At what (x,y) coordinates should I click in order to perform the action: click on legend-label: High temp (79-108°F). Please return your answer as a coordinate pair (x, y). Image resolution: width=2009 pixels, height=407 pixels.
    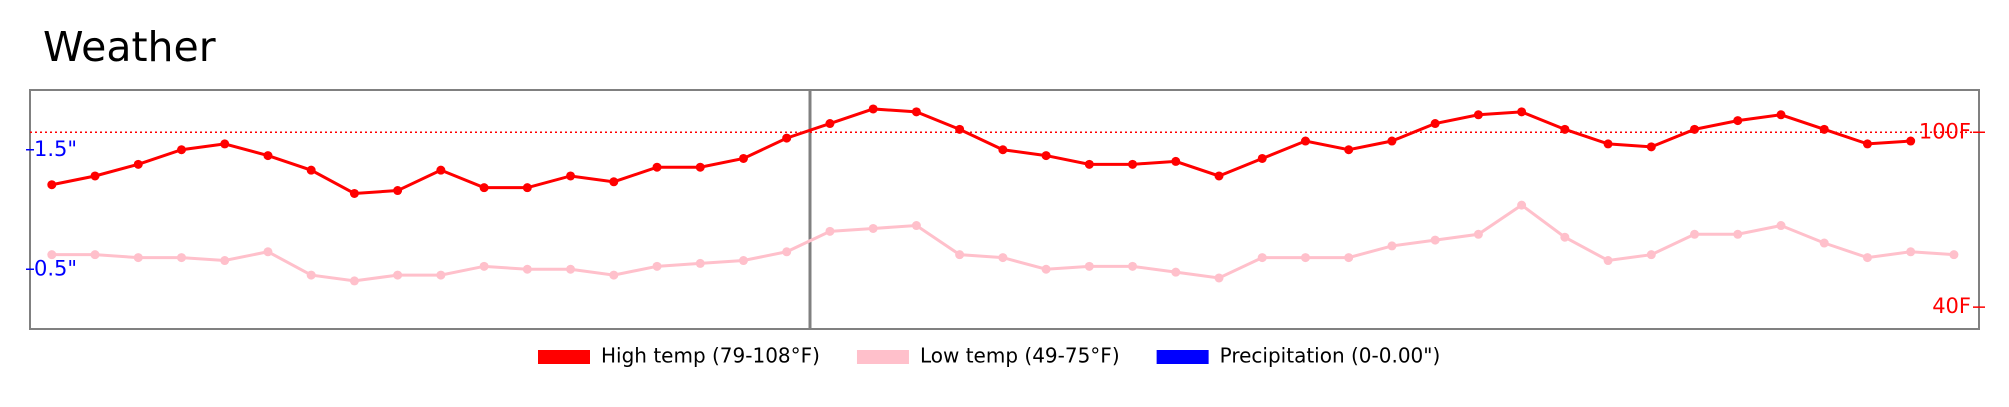
    Looking at the image, I should click on (710, 356).